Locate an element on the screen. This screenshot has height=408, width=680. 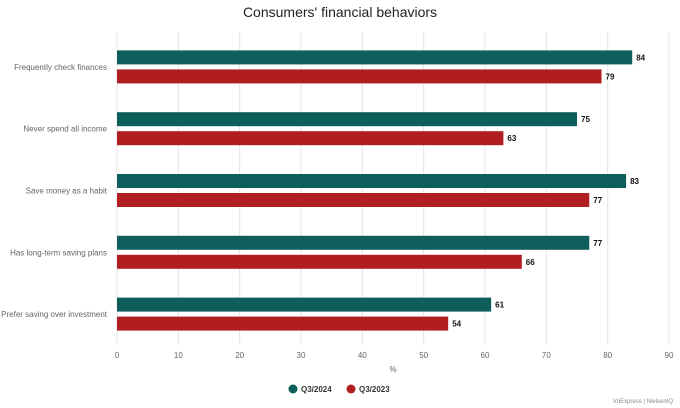
x-tick-label: 20 is located at coordinates (239, 355).